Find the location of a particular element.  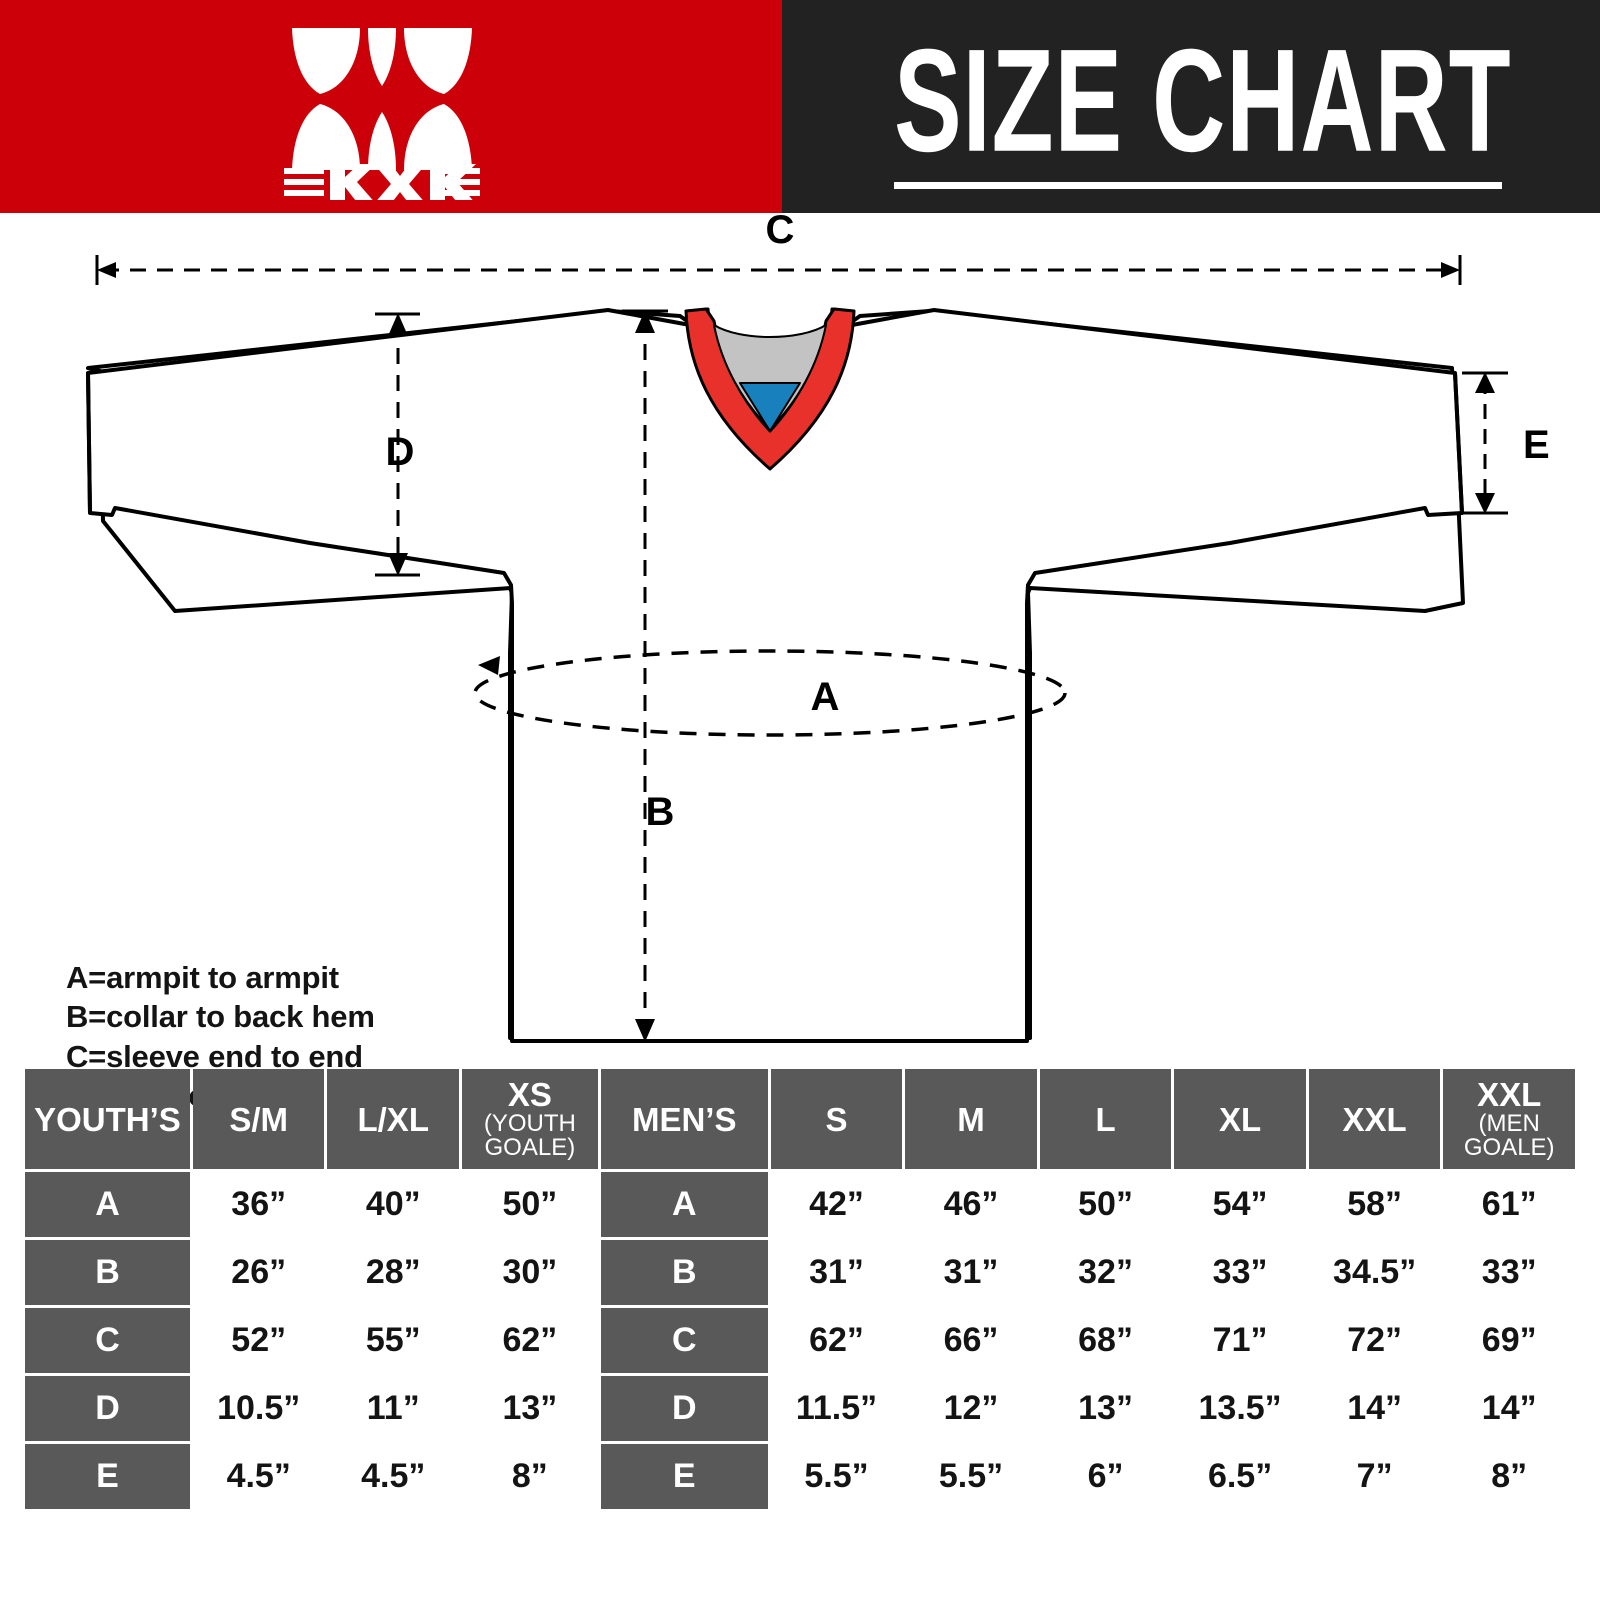

cell-youth-d-lxl: 11” is located at coordinates (393, 1408).